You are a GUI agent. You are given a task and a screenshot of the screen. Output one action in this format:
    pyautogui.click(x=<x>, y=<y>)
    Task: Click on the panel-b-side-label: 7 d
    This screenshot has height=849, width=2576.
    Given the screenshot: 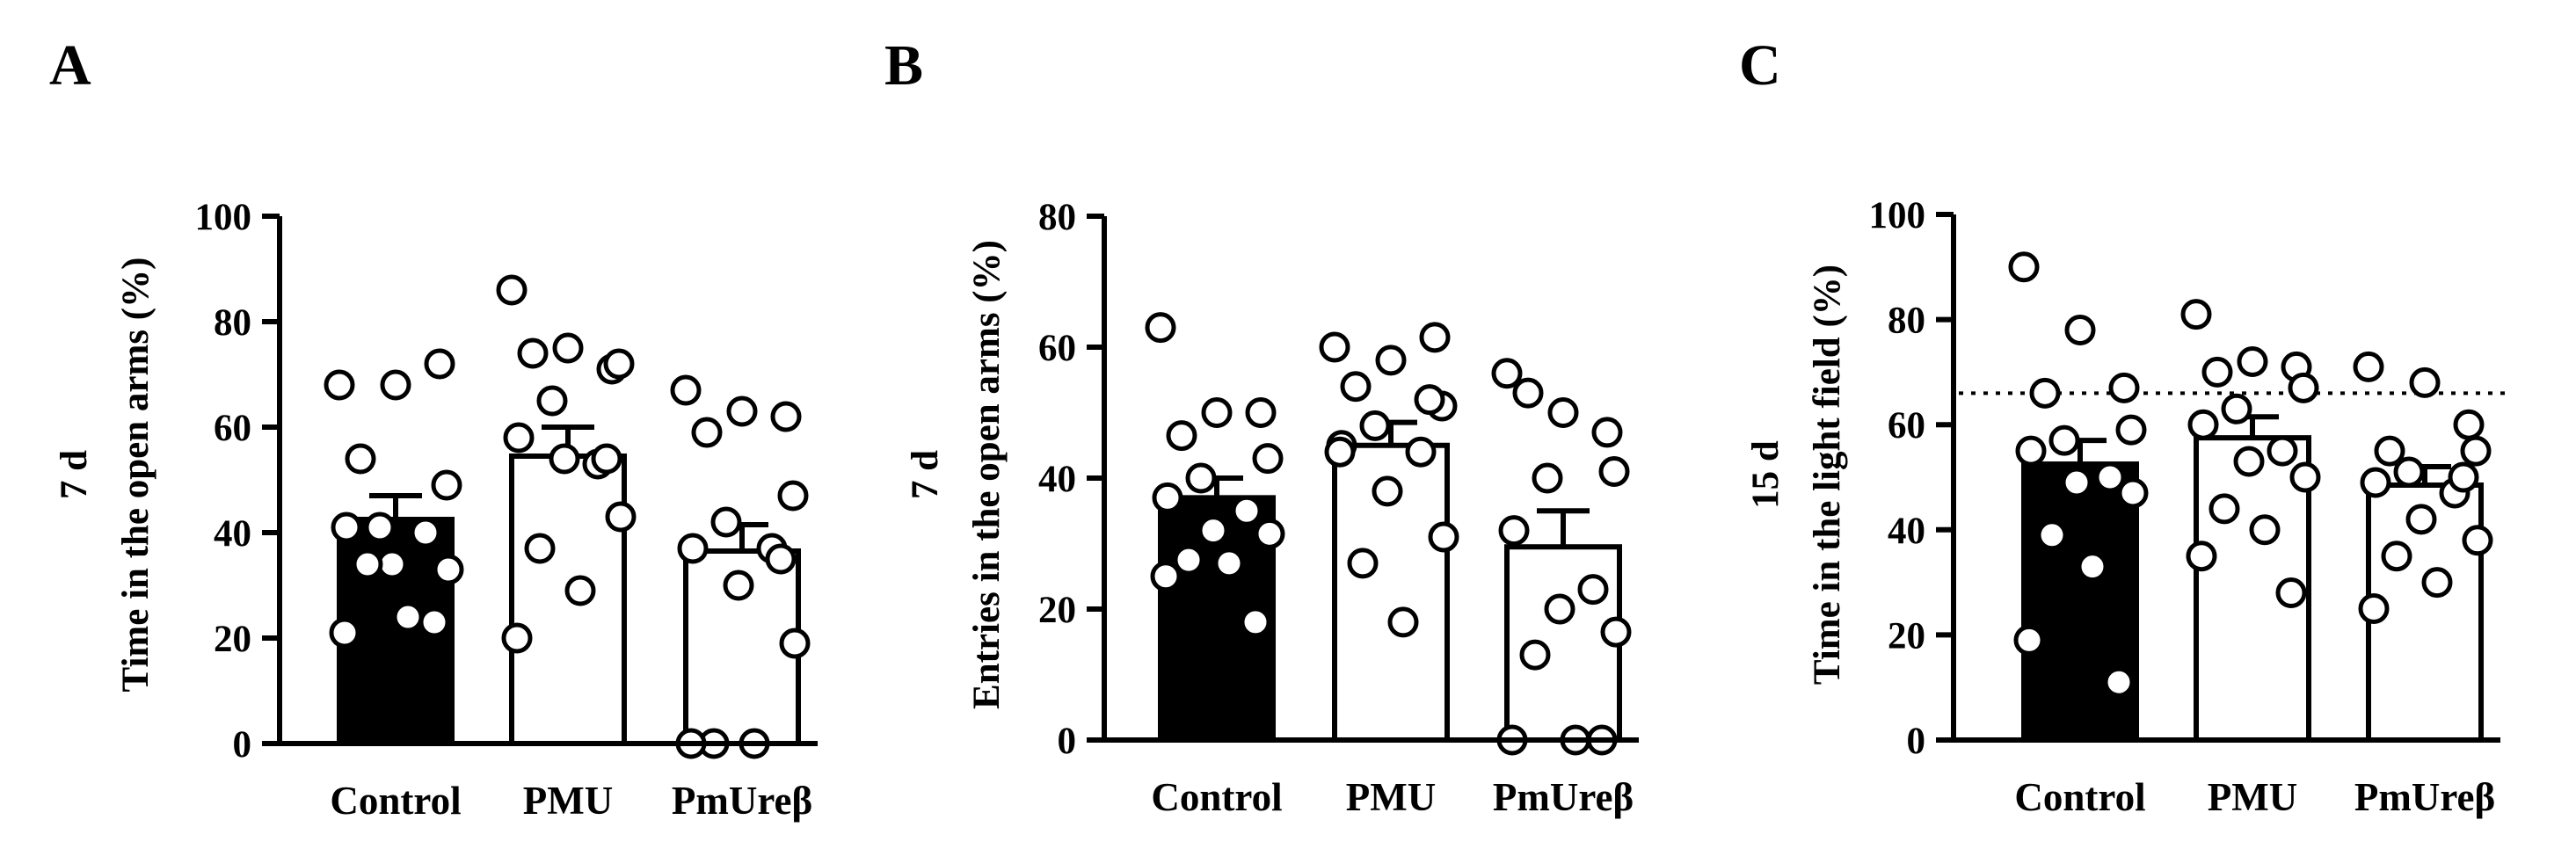 What is the action you would take?
    pyautogui.click(x=926, y=475)
    